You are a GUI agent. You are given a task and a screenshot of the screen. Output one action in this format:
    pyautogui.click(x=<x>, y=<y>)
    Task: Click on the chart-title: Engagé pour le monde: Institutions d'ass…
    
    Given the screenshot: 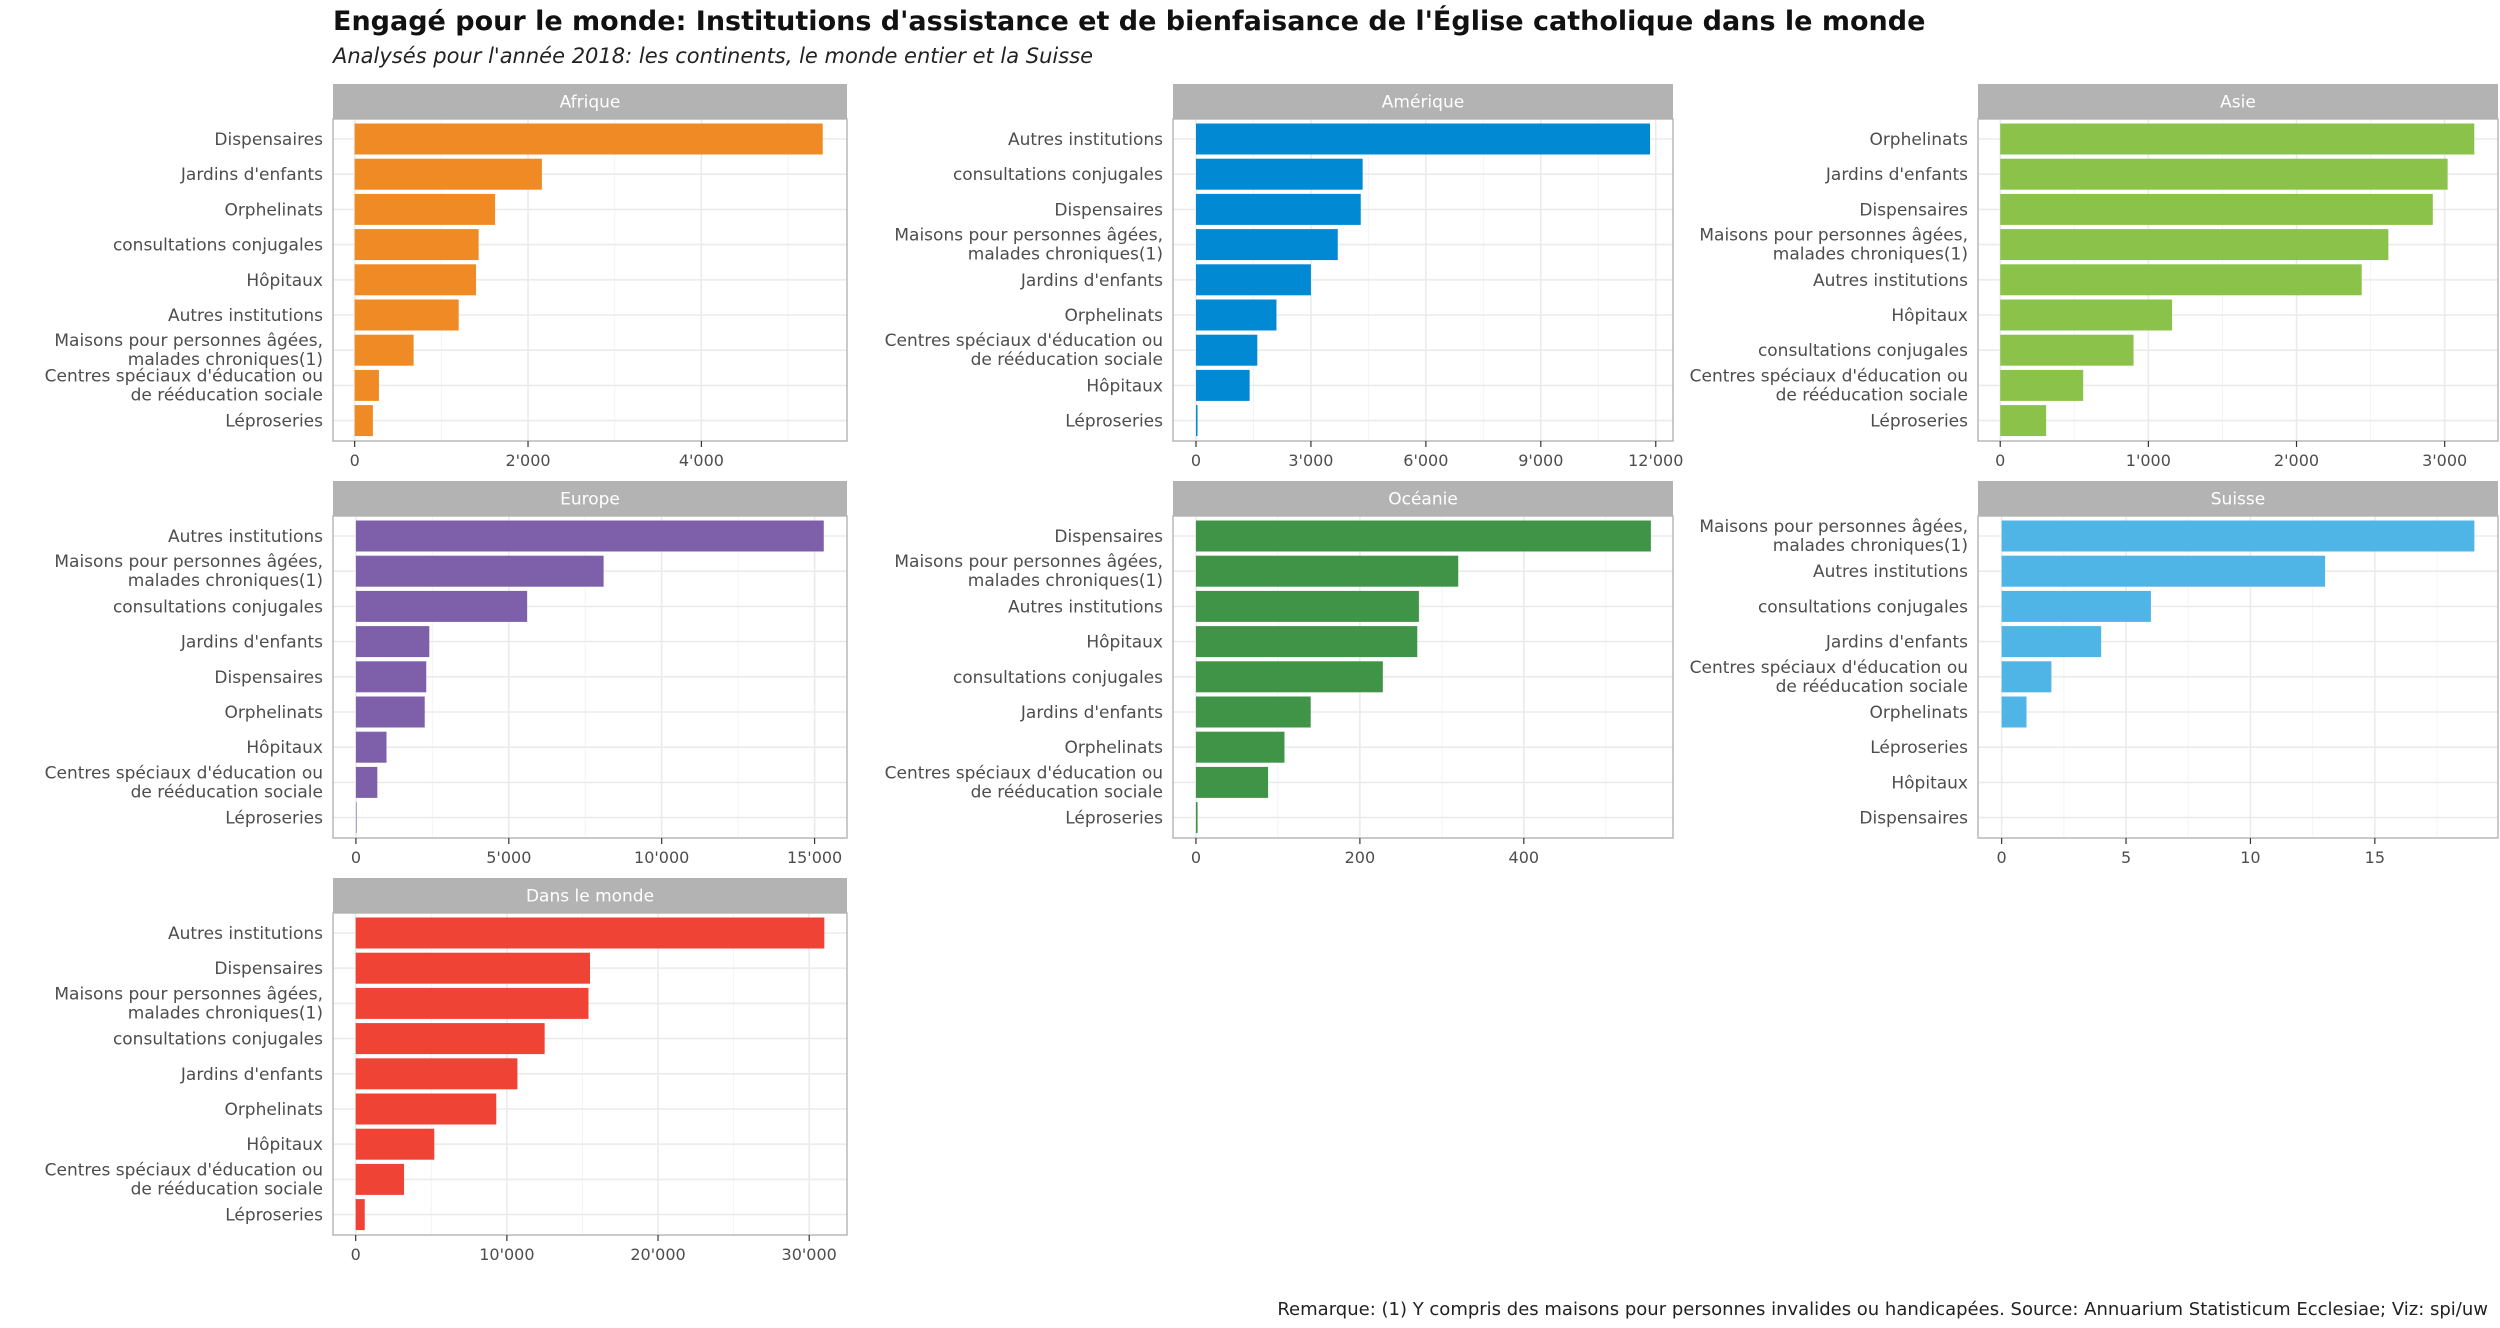 What is the action you would take?
    pyautogui.click(x=1129, y=21)
    